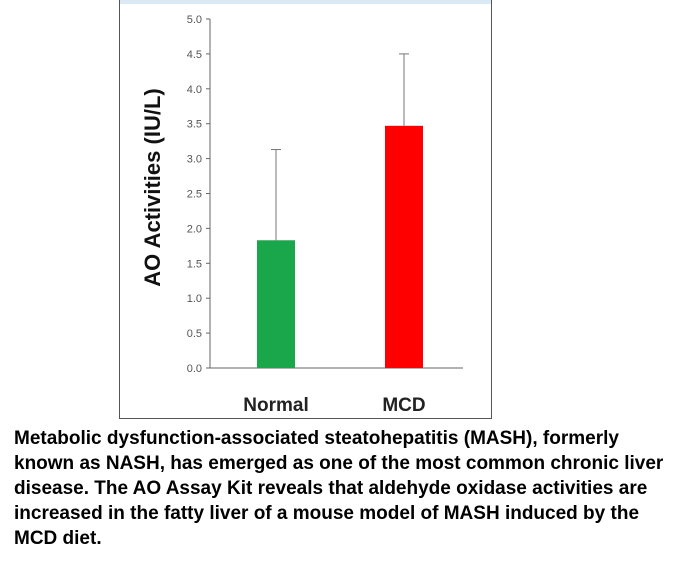 Image resolution: width=684 pixels, height=583 pixels. What do you see at coordinates (403, 405) in the screenshot?
I see `x-category-label: MCD` at bounding box center [403, 405].